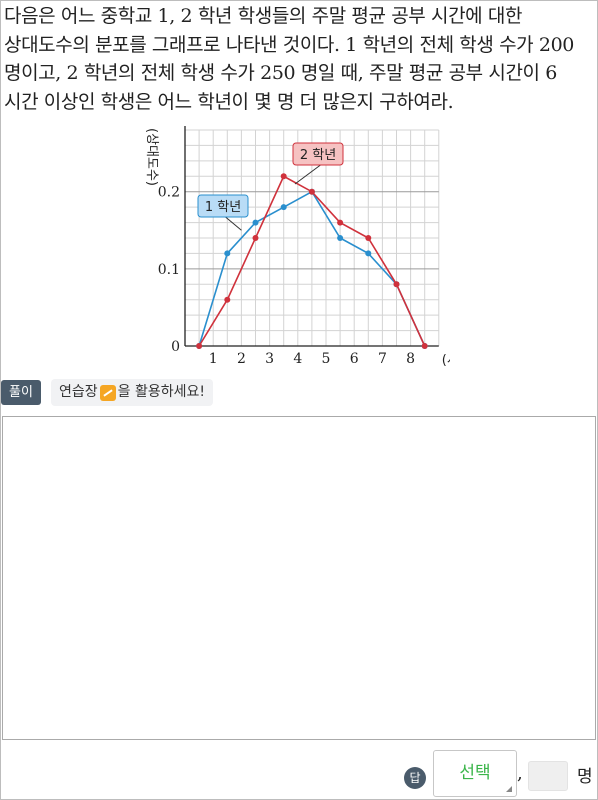 The width and height of the screenshot is (598, 800). I want to click on grade-select-value: 선택, so click(475, 773).